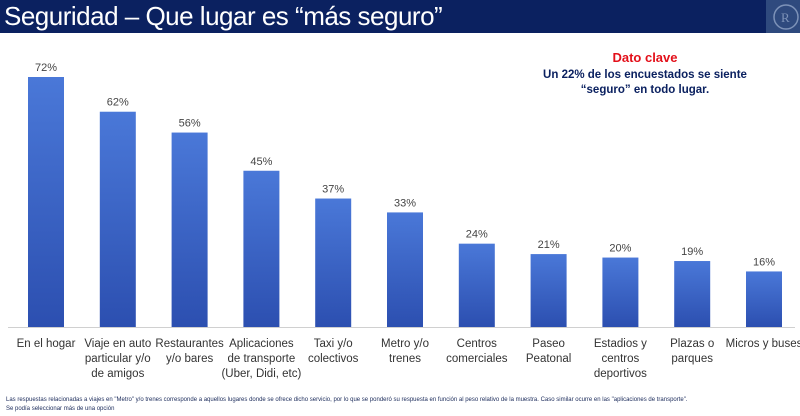  What do you see at coordinates (60, 409) in the screenshot?
I see `footnote-2: Se podía seleccionar más de una opción` at bounding box center [60, 409].